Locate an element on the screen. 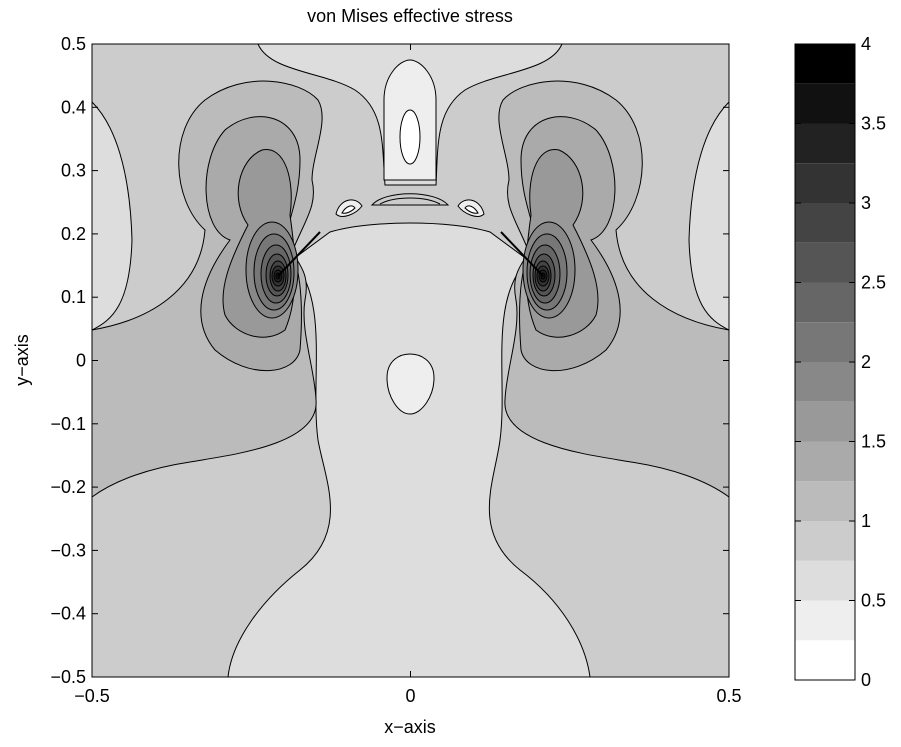 The height and width of the screenshot is (747, 901). colorbar-tick-label: 0.5 is located at coordinates (873, 601).